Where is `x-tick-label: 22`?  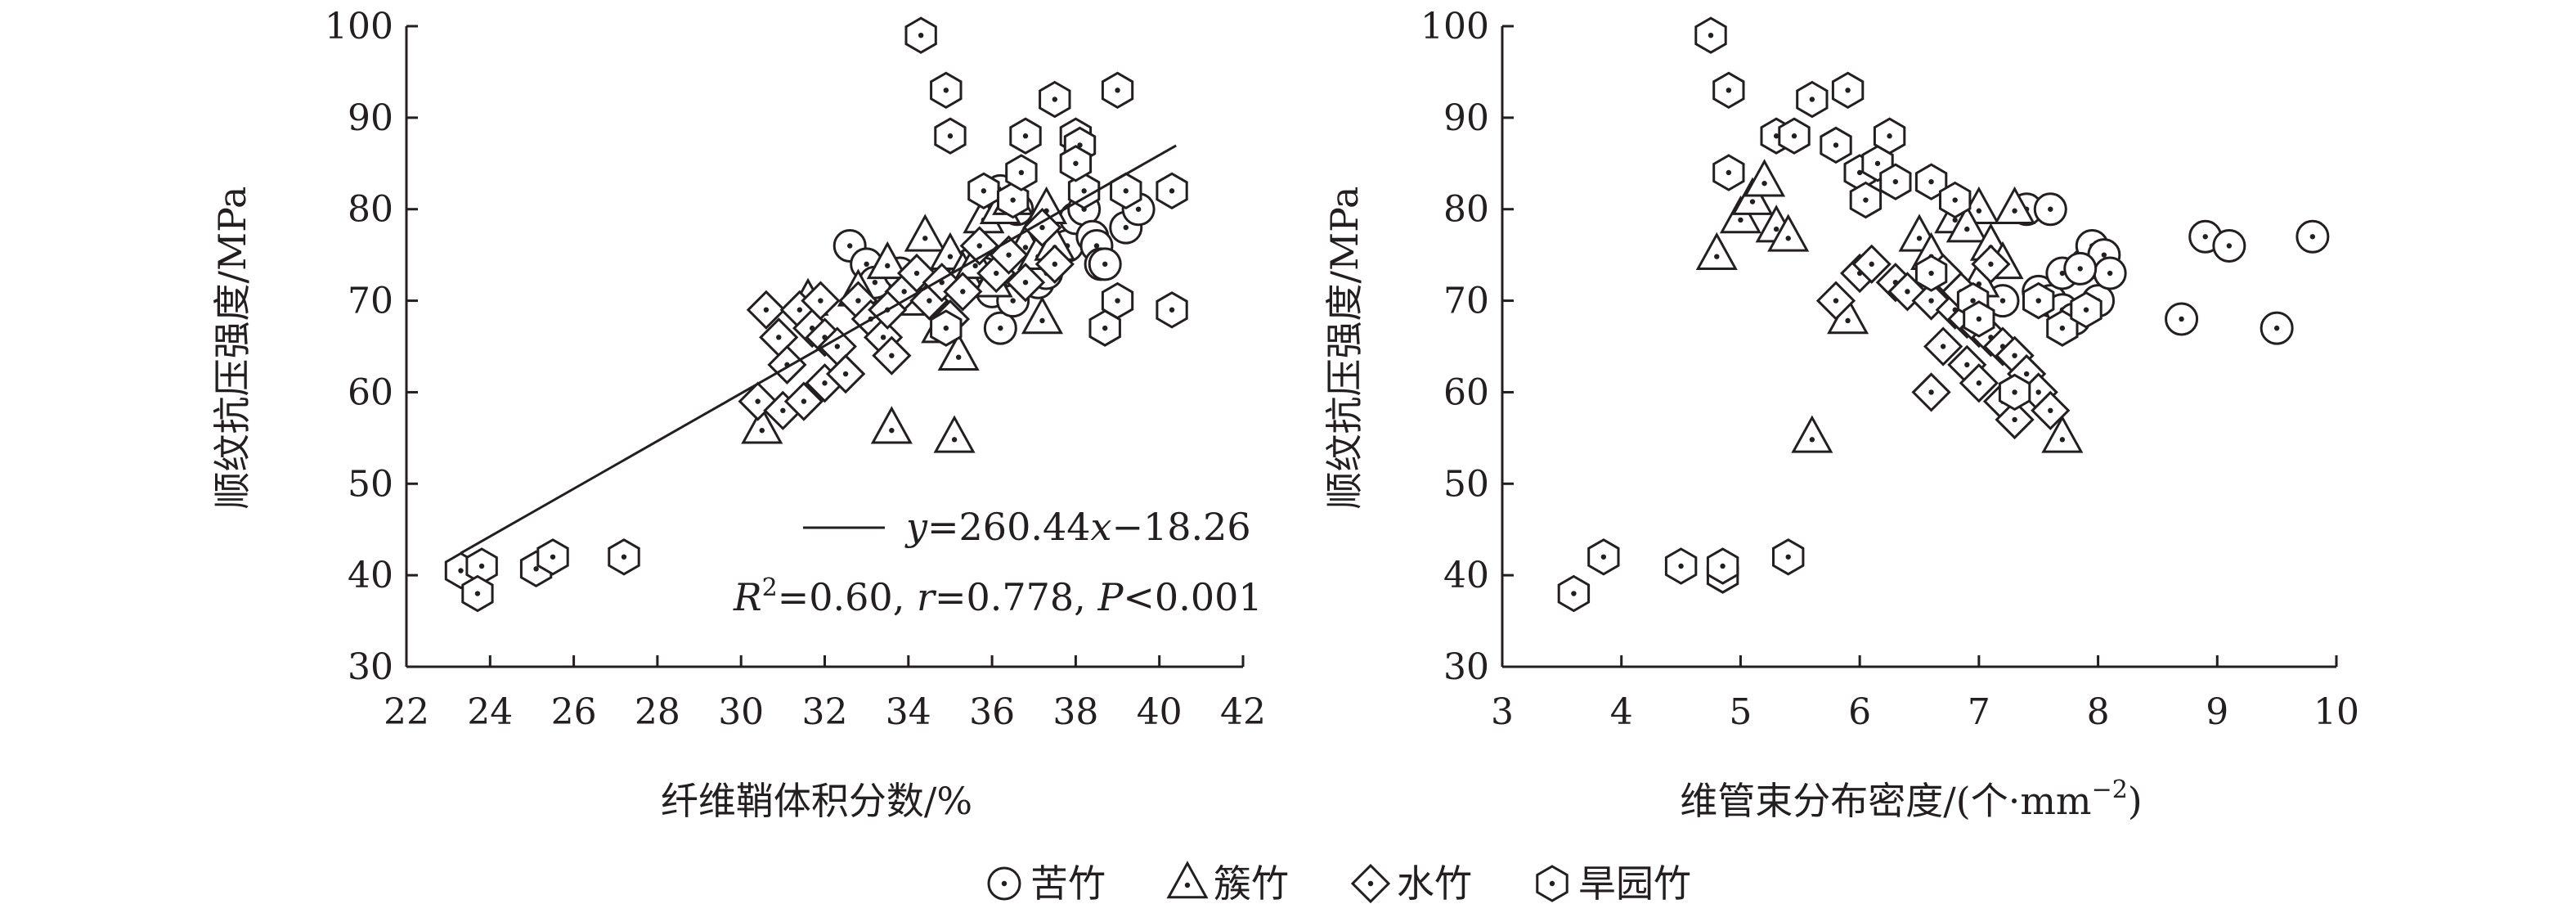
x-tick-label: 22 is located at coordinates (406, 712).